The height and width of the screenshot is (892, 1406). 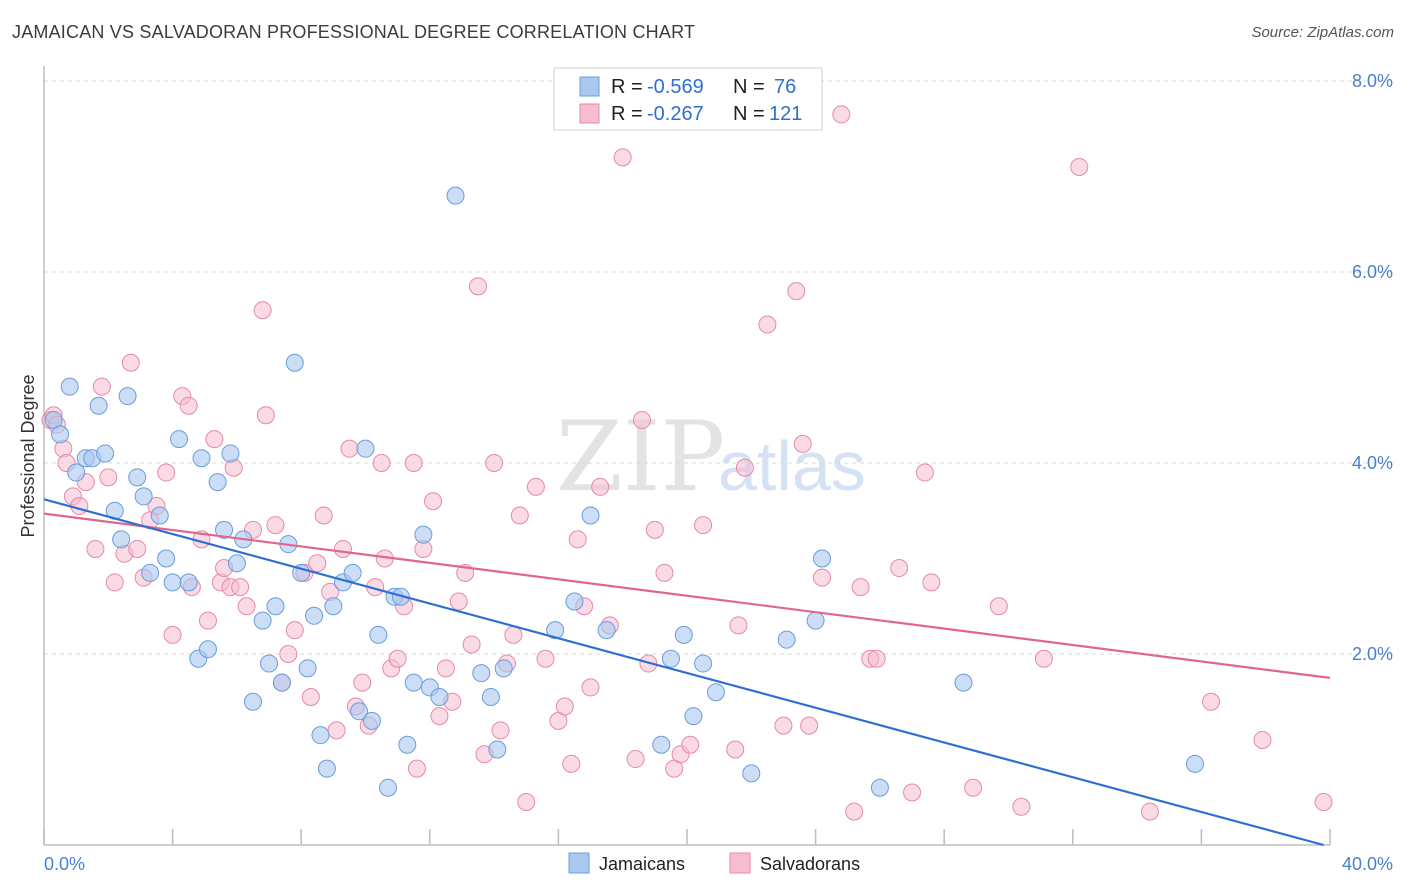 I want to click on series-legend: Jamaicans Salvadorans, so click(x=714, y=863).